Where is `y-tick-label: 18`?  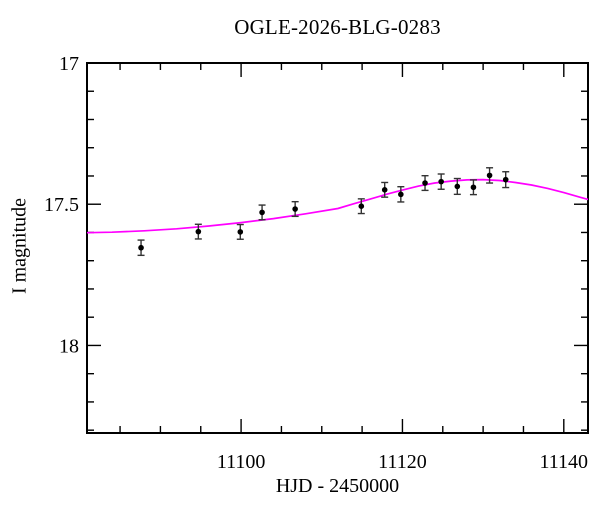 y-tick-label: 18 is located at coordinates (69, 346).